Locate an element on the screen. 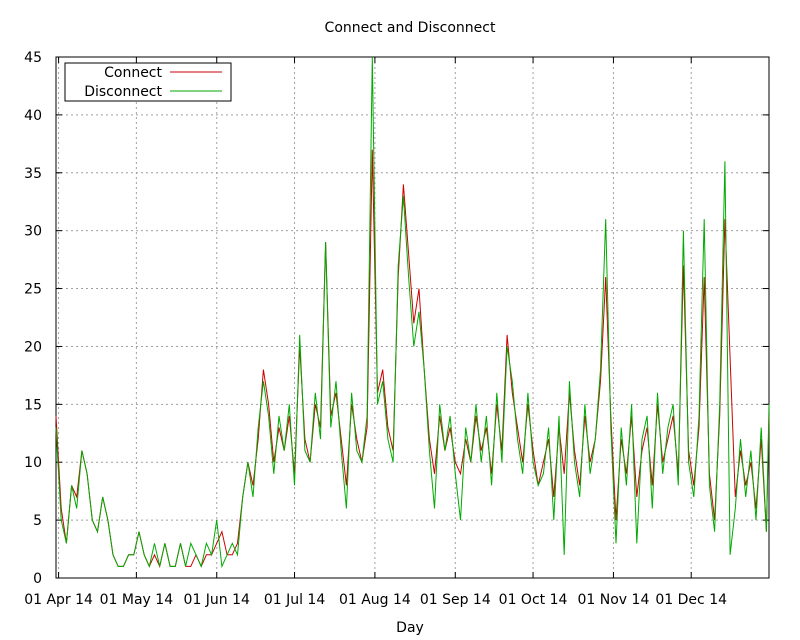  legend-label-disconnect: Disconnect is located at coordinates (123, 92).